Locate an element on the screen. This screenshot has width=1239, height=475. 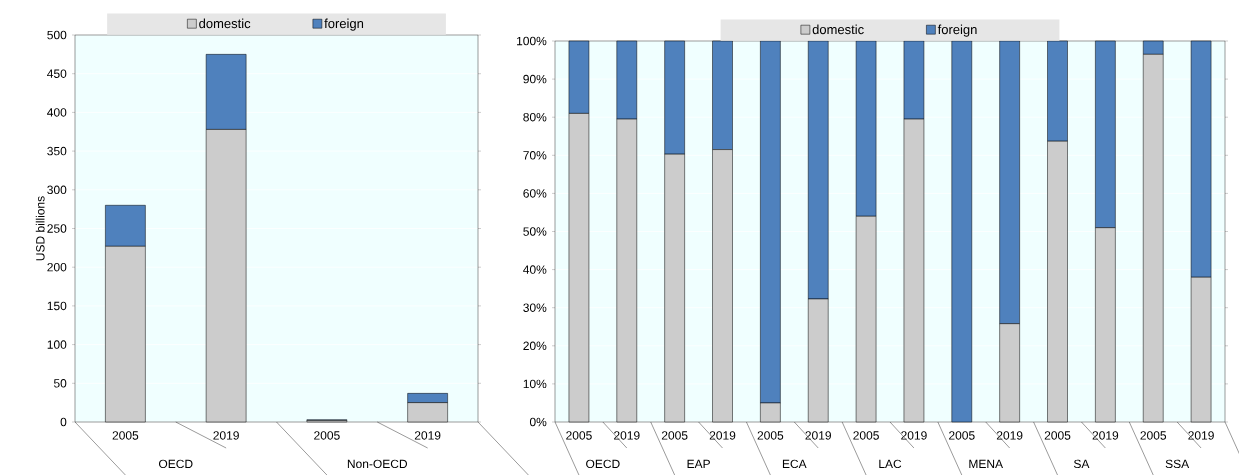
y-tick-label: 60% is located at coordinates (535, 193).